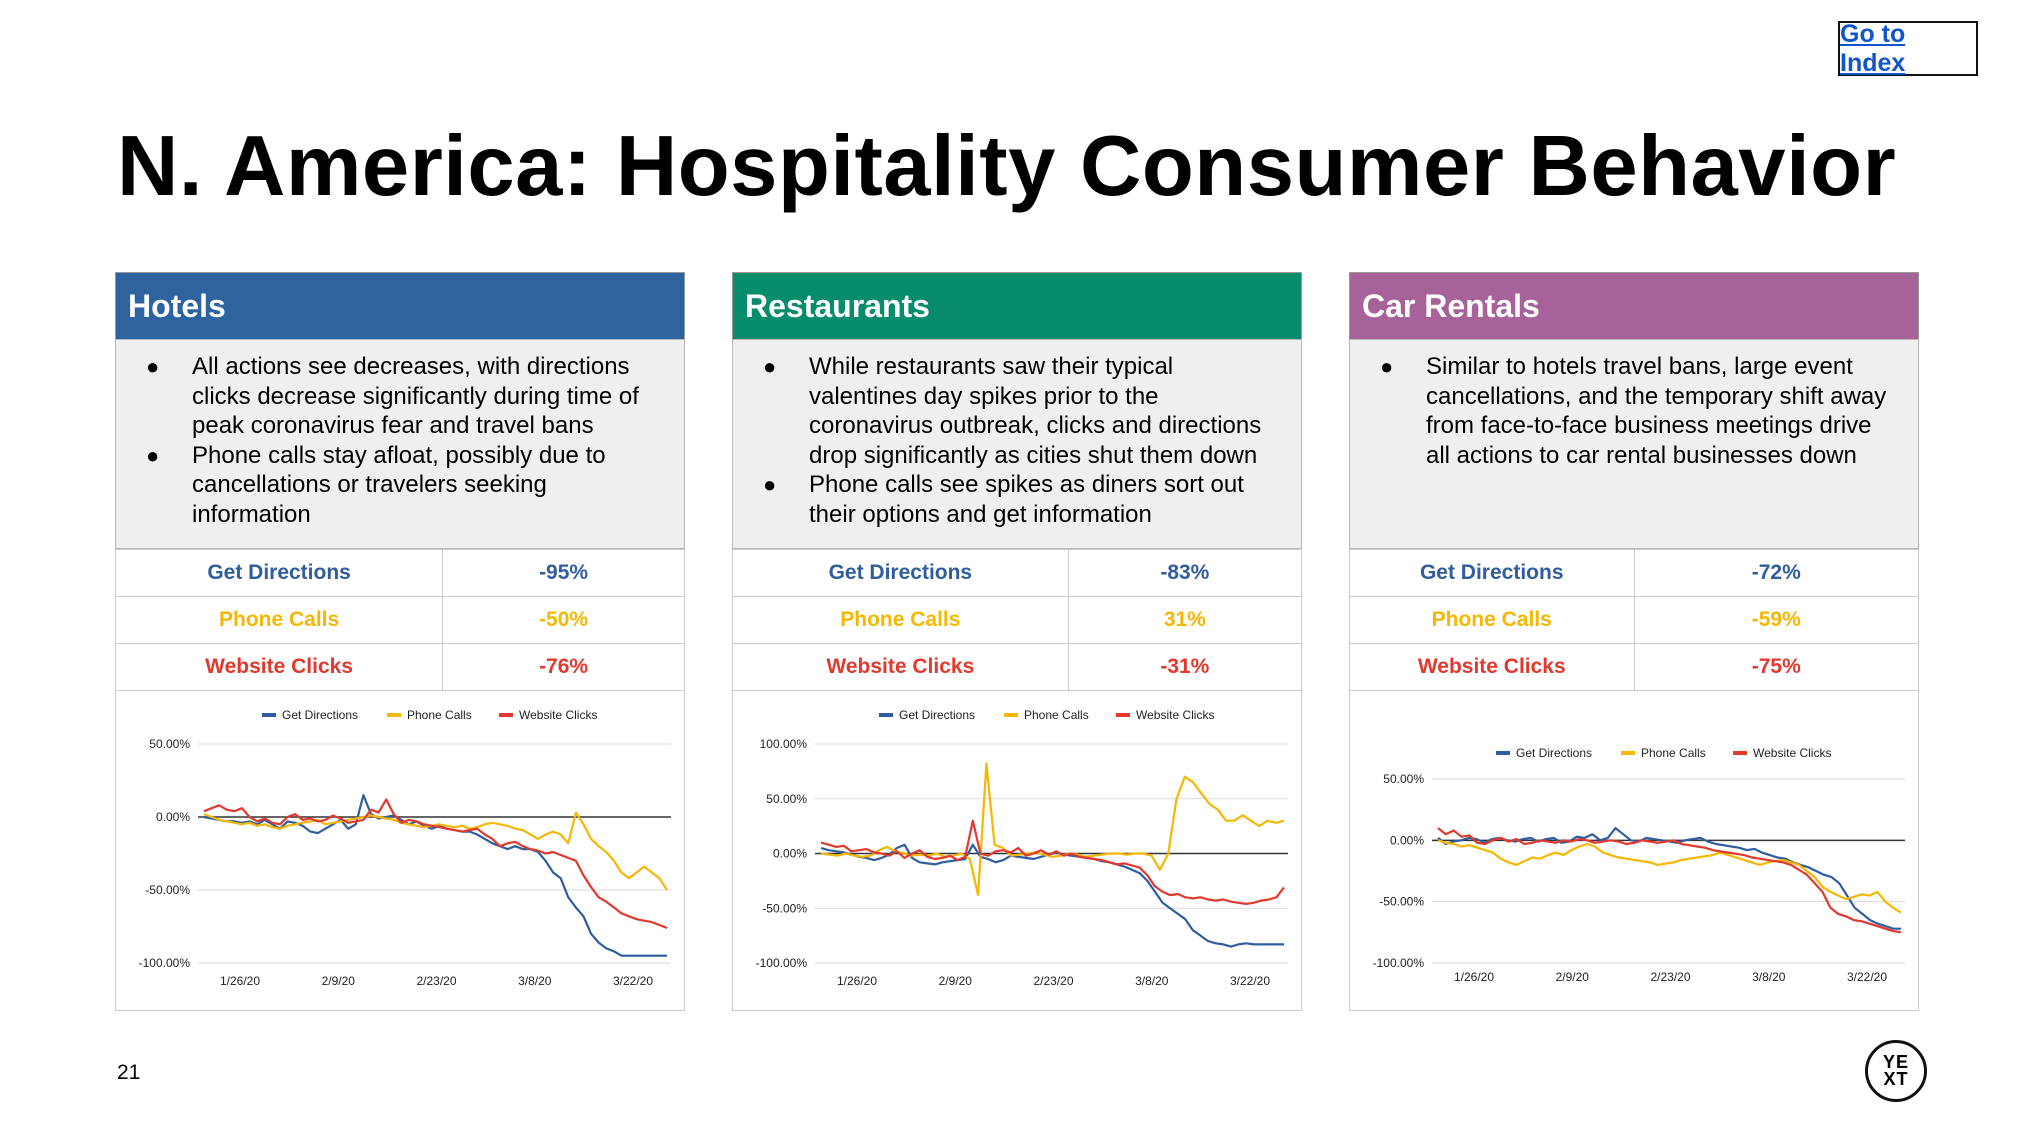  What do you see at coordinates (563, 620) in the screenshot?
I see `metric-value-calls: -50%` at bounding box center [563, 620].